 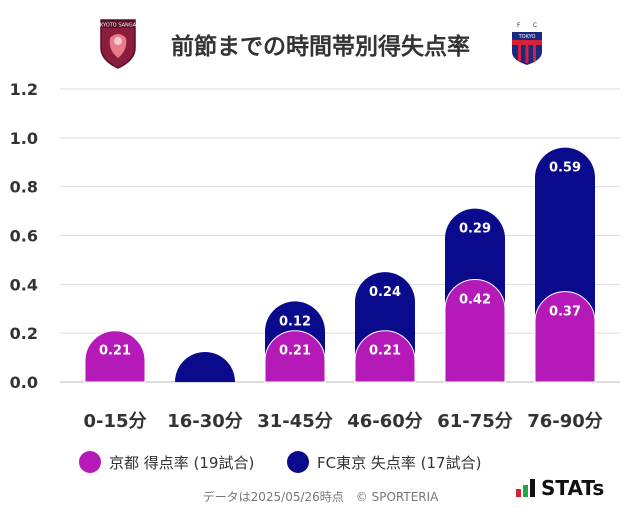 I want to click on data-label-away: 0.12, so click(x=295, y=321).